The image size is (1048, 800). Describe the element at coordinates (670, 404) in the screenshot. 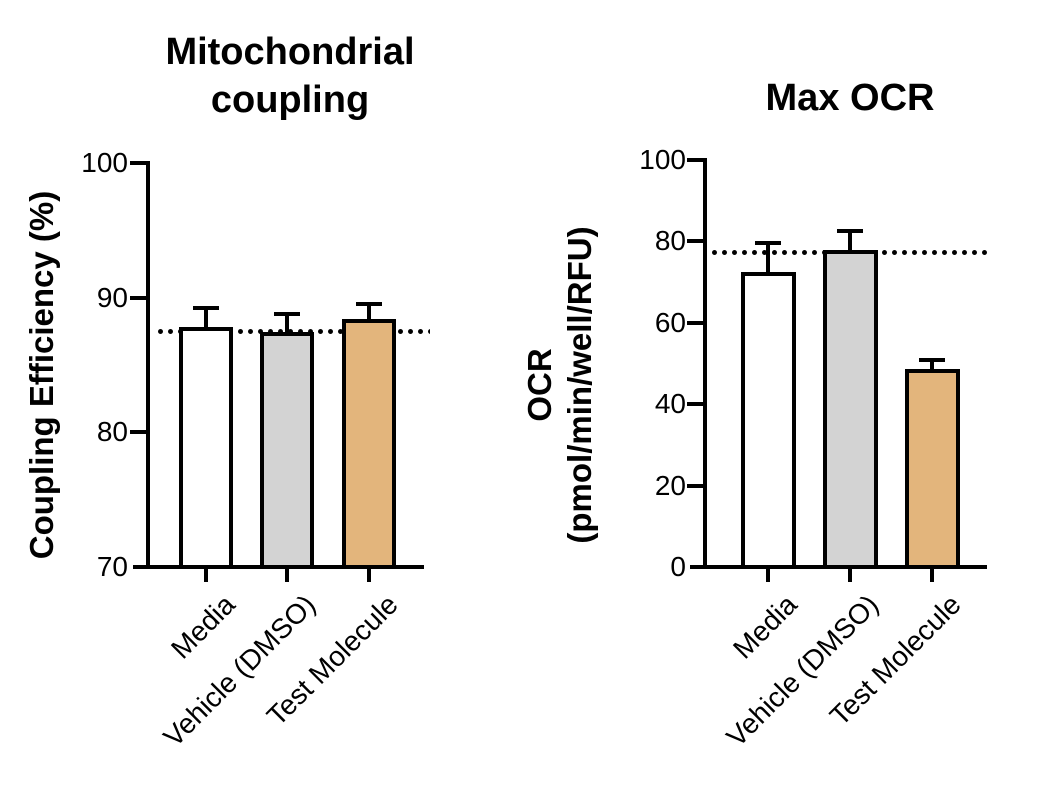

I see `y-tick-label: 40` at that location.